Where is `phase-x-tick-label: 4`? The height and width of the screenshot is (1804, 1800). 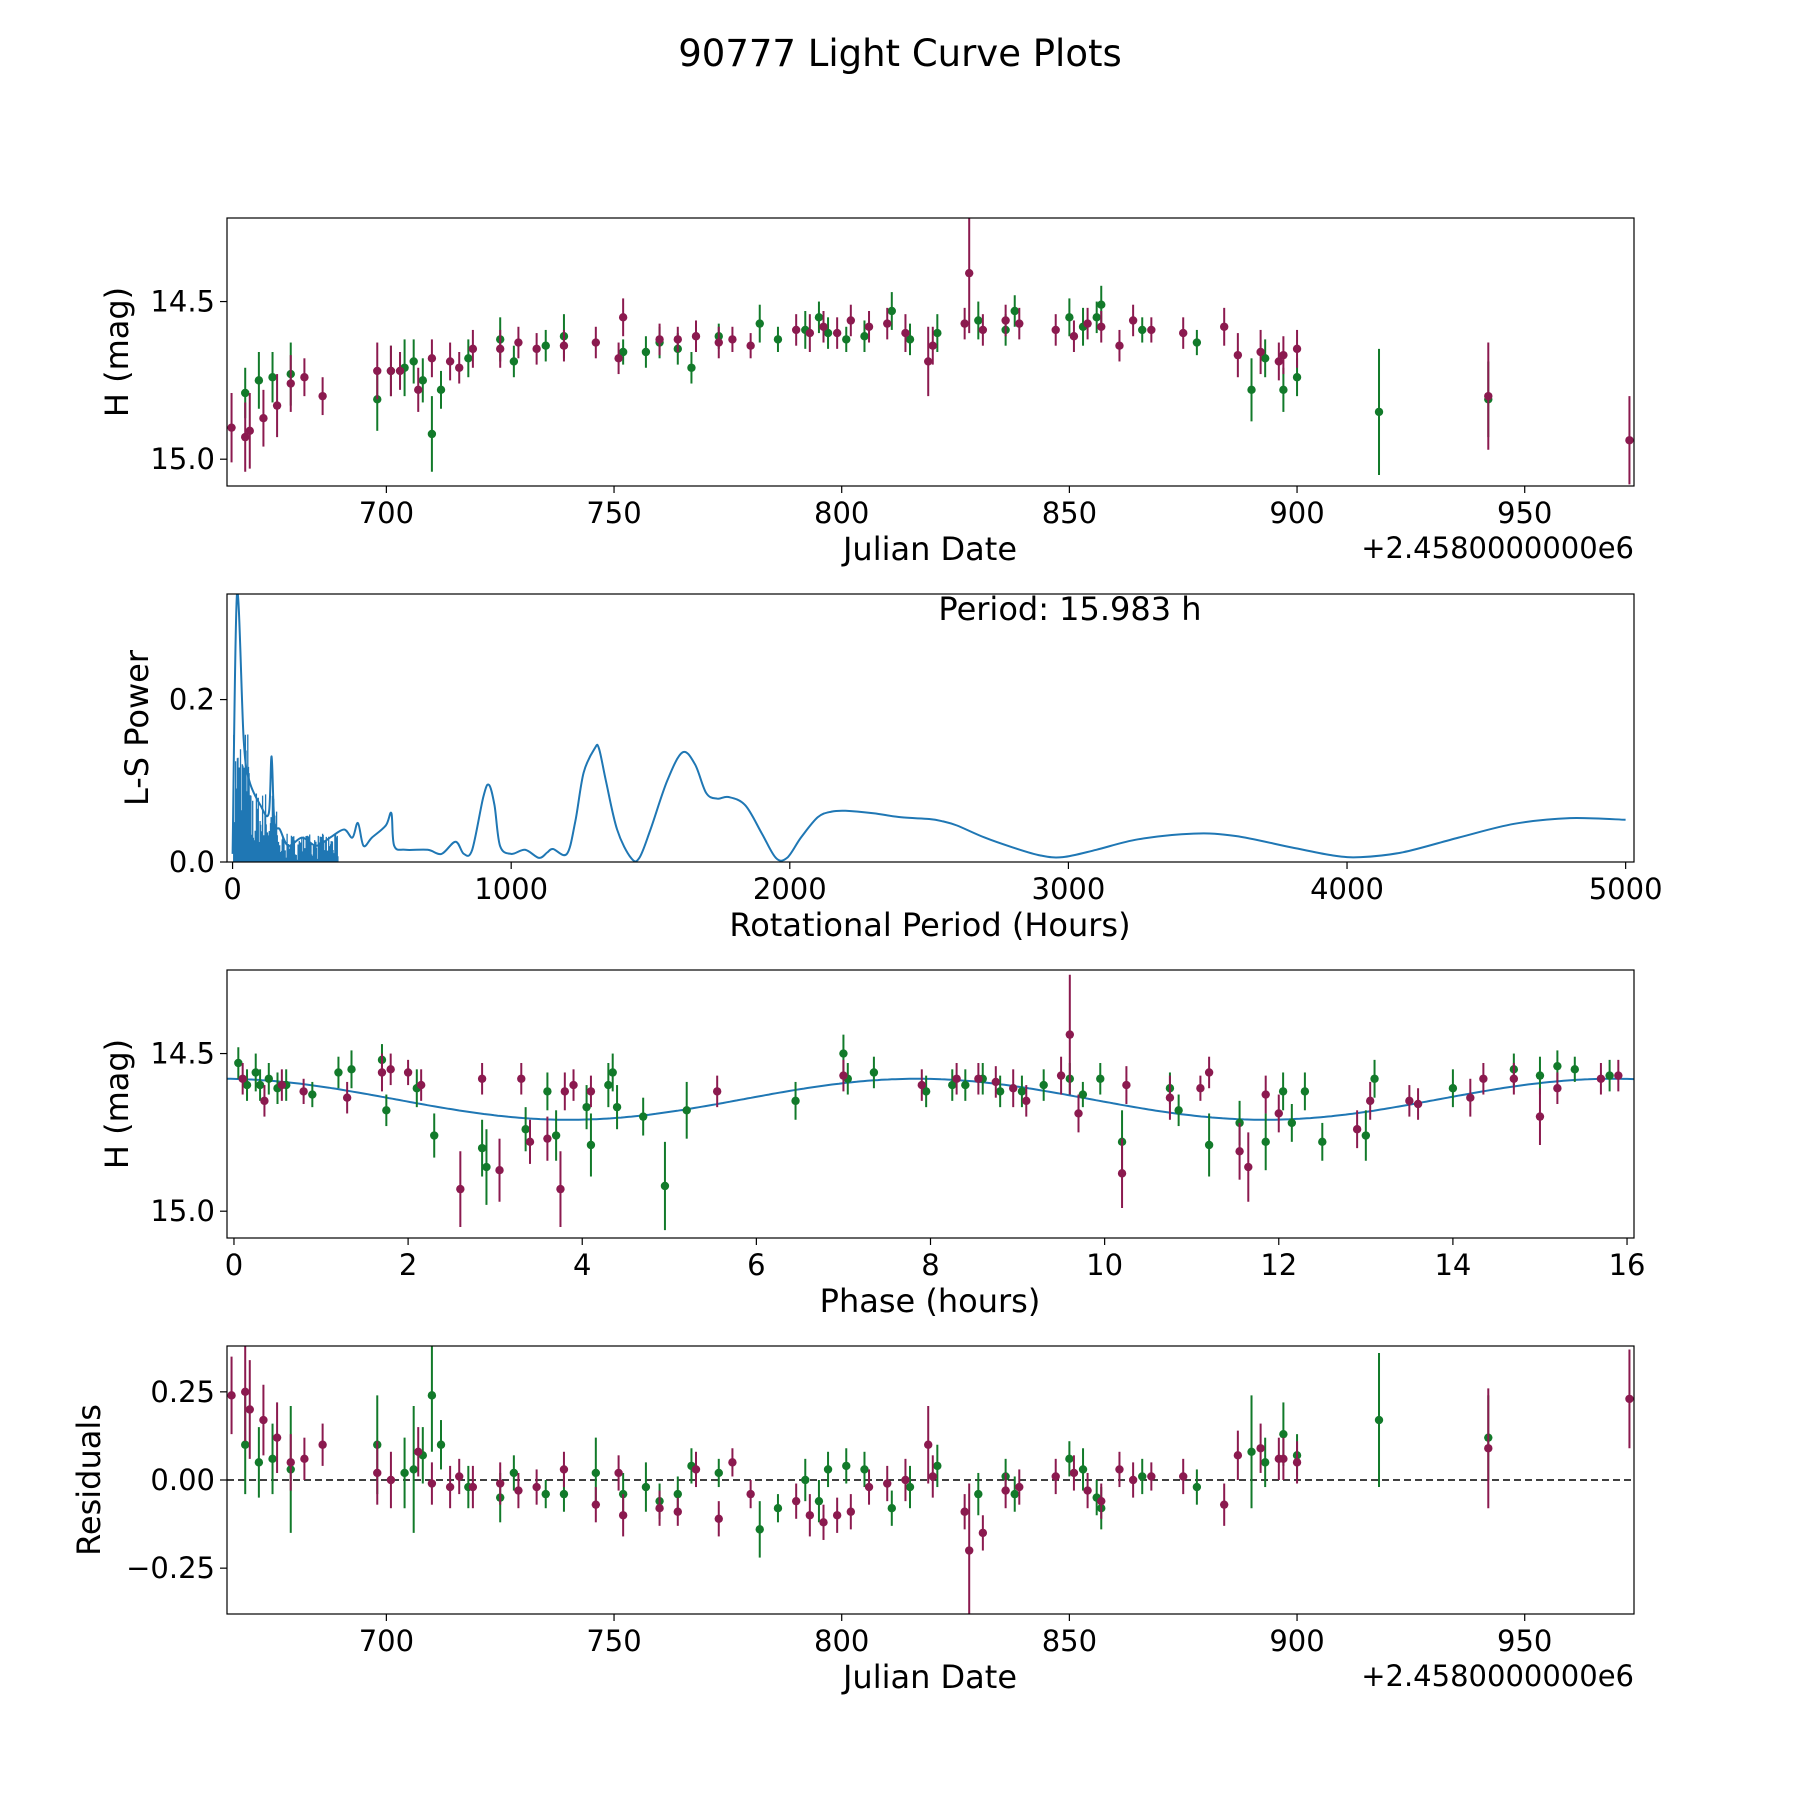 phase-x-tick-label: 4 is located at coordinates (582, 1265).